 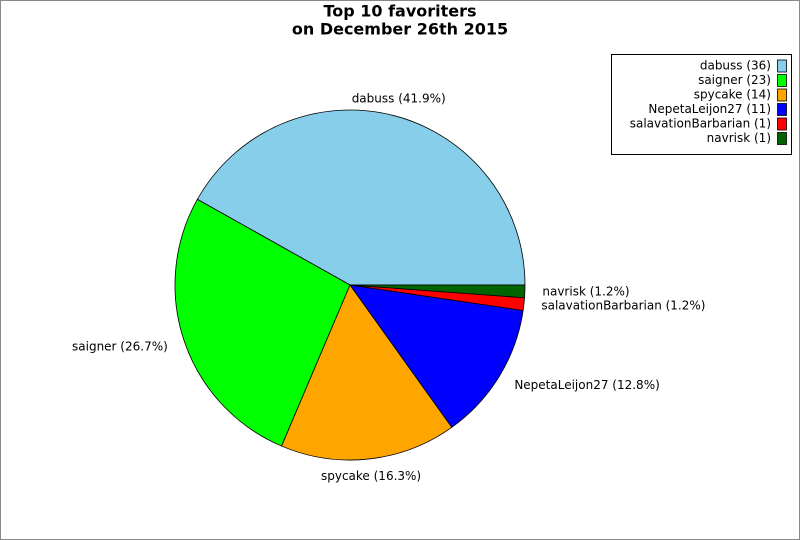 I want to click on slice-label: salavationBarbarian (1.2%), so click(x=623, y=306).